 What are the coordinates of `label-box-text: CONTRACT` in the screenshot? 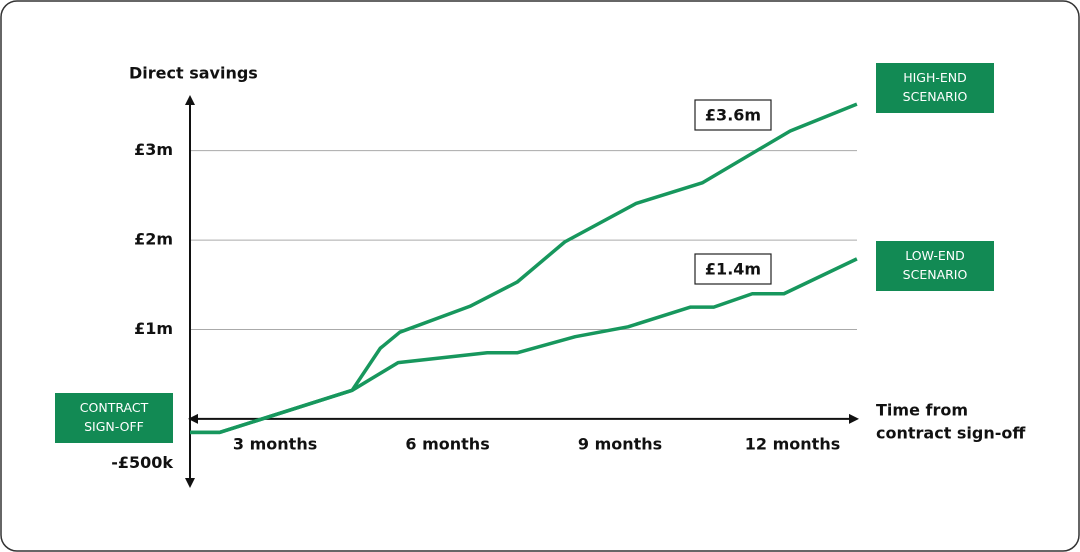 It's located at (114, 407).